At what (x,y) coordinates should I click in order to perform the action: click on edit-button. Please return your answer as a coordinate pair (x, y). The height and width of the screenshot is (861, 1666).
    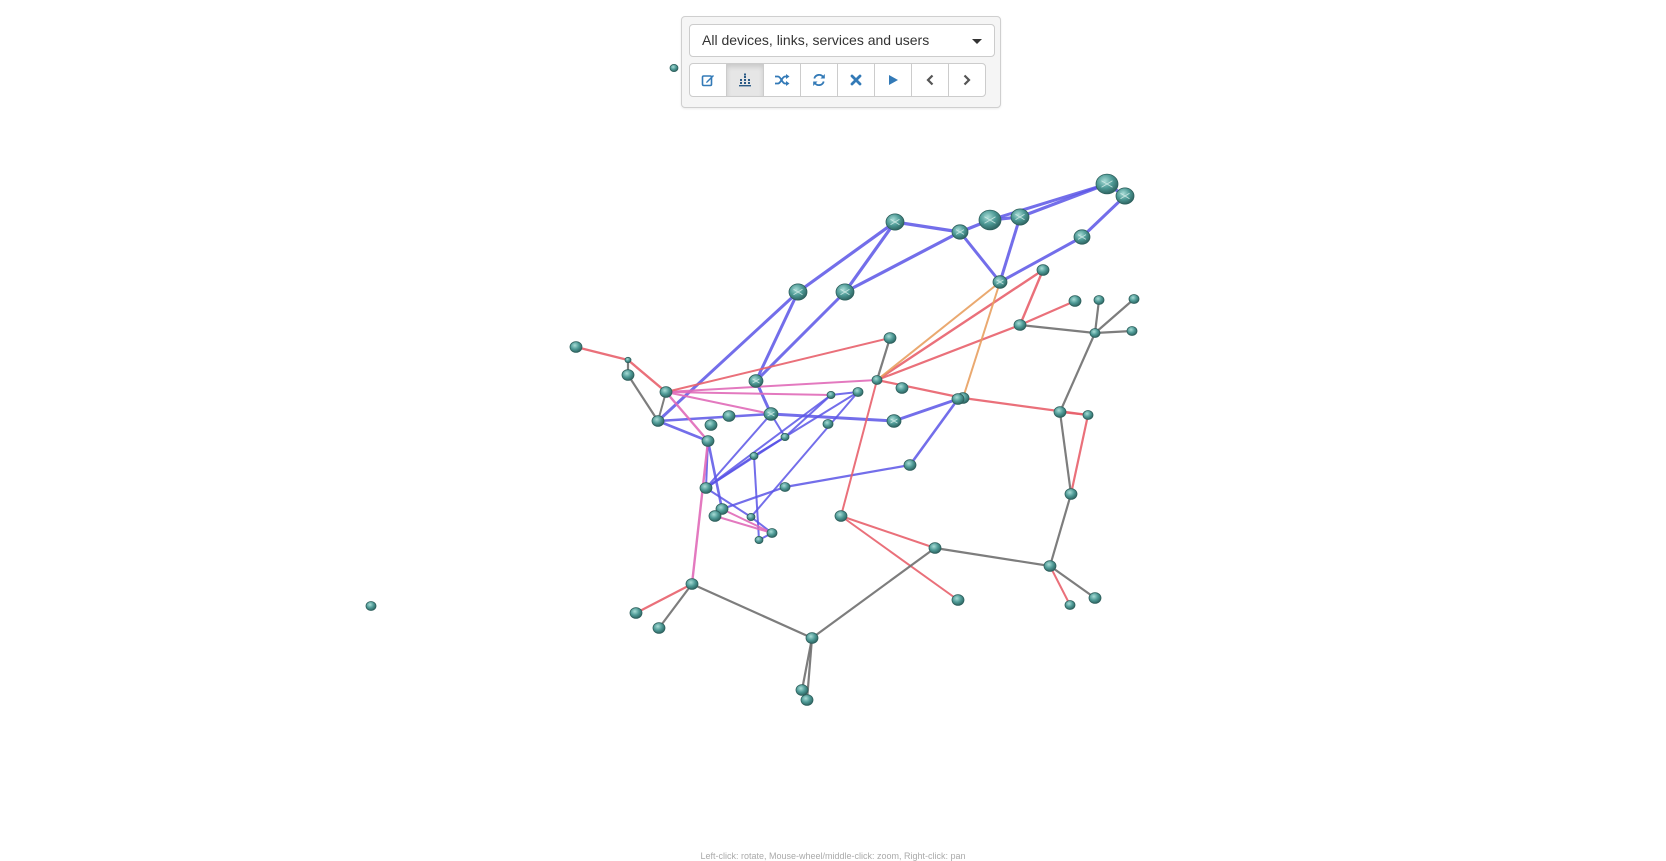
    Looking at the image, I should click on (708, 80).